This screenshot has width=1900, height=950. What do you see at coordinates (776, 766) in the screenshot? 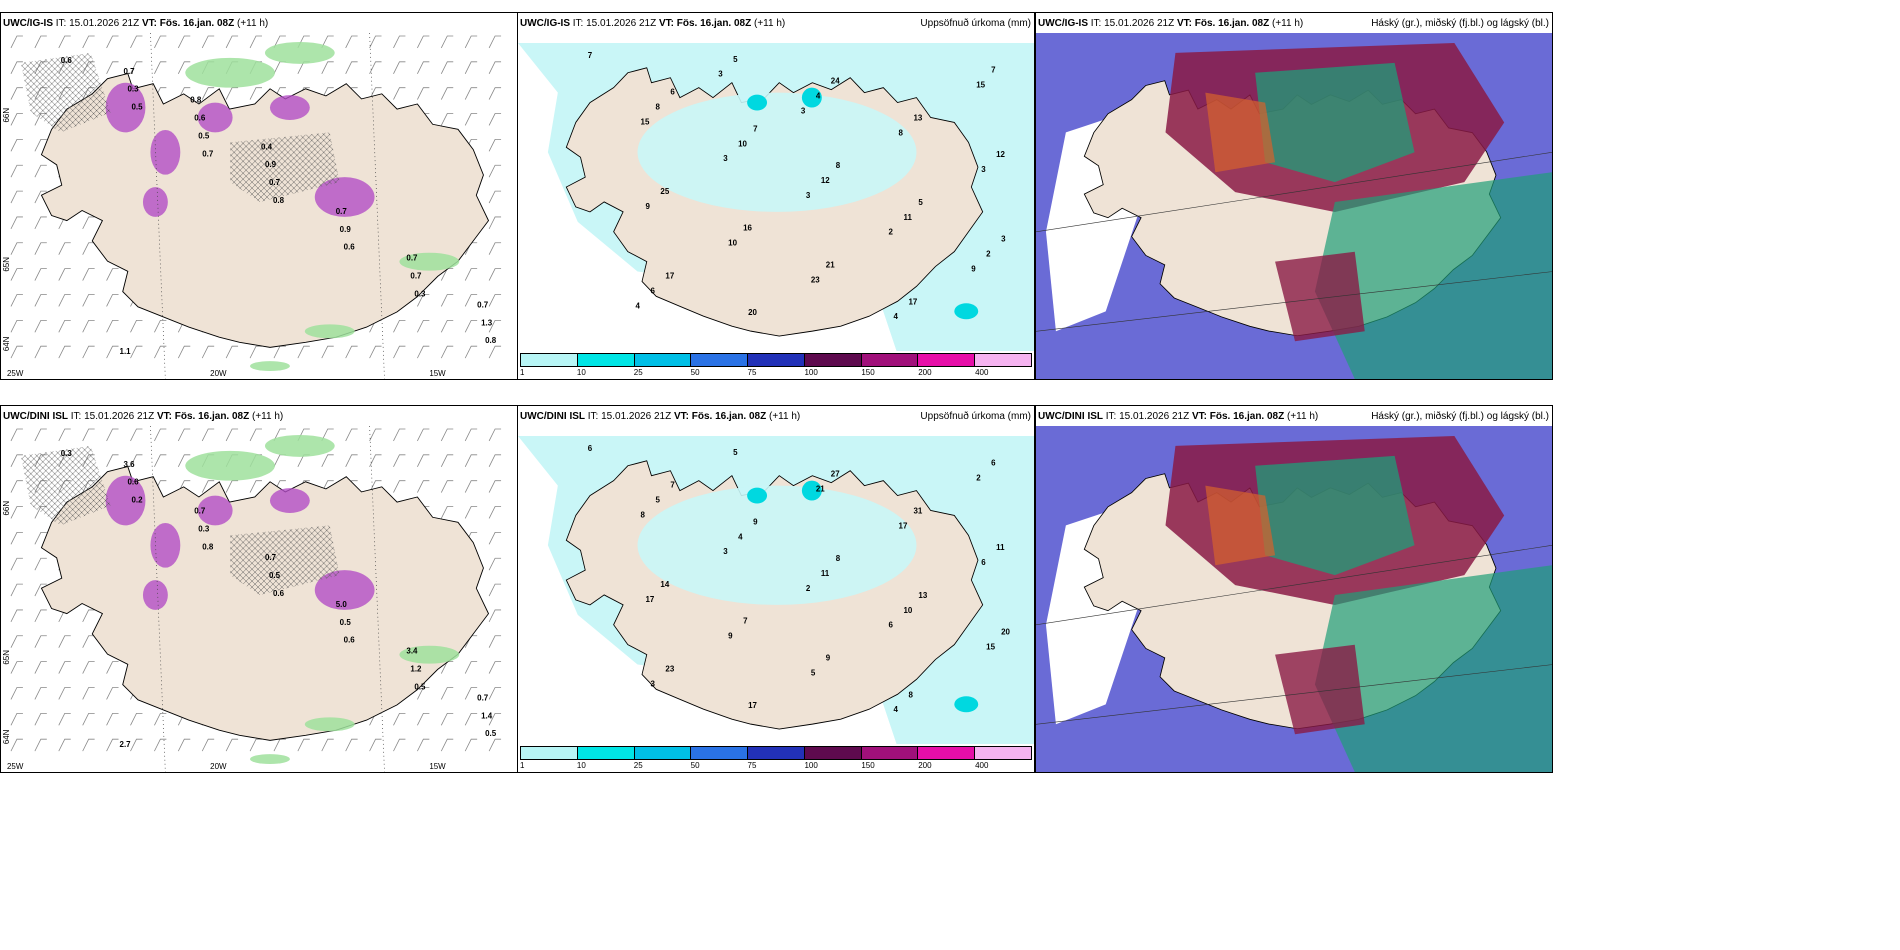
I see `colorbar-labels: 1 10 25 50 75 100 150 200 400` at bounding box center [776, 766].